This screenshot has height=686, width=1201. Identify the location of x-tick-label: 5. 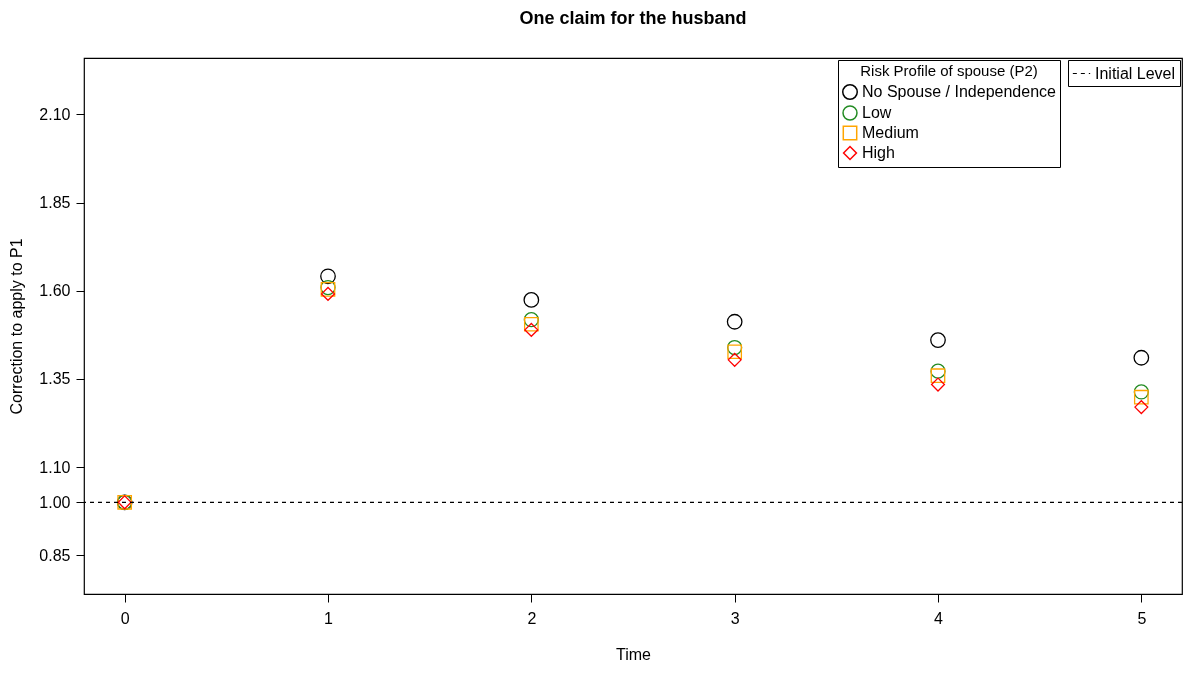
(1142, 618).